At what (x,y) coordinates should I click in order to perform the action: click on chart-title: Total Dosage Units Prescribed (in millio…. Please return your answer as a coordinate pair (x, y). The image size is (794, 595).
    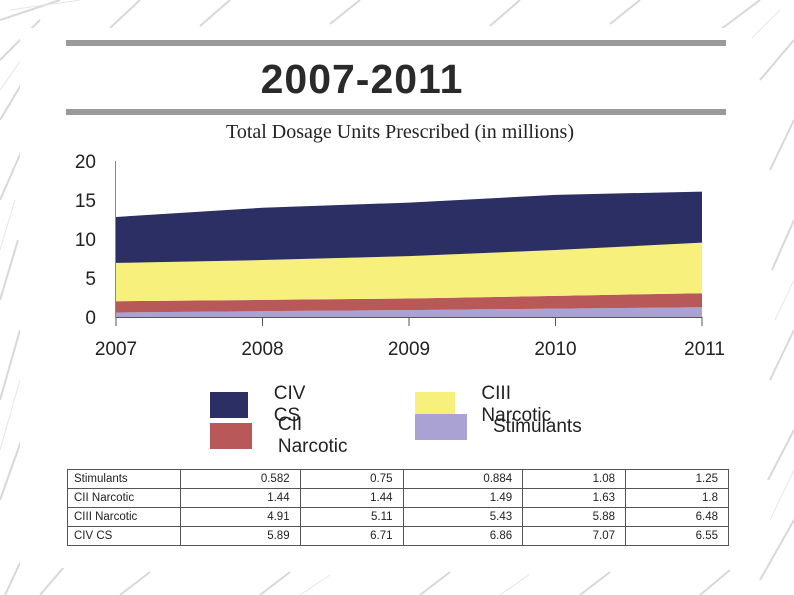
    Looking at the image, I should click on (400, 132).